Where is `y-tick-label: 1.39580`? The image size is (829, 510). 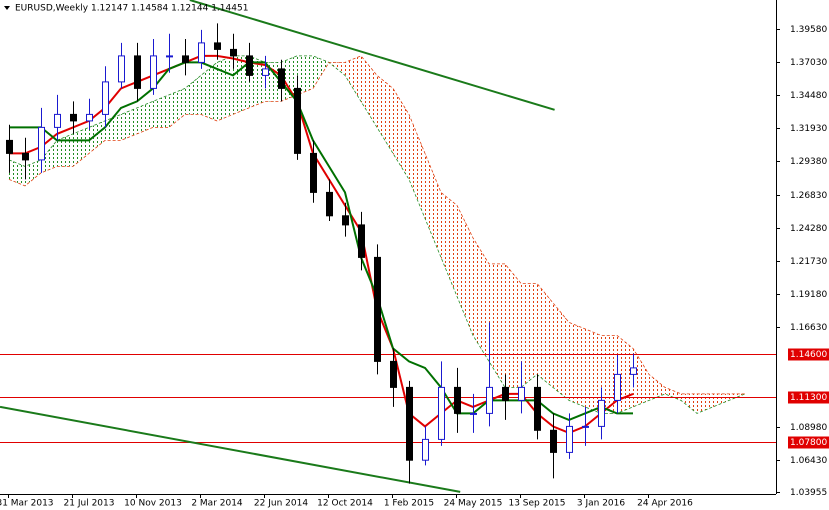
y-tick-label: 1.39580 is located at coordinates (808, 30).